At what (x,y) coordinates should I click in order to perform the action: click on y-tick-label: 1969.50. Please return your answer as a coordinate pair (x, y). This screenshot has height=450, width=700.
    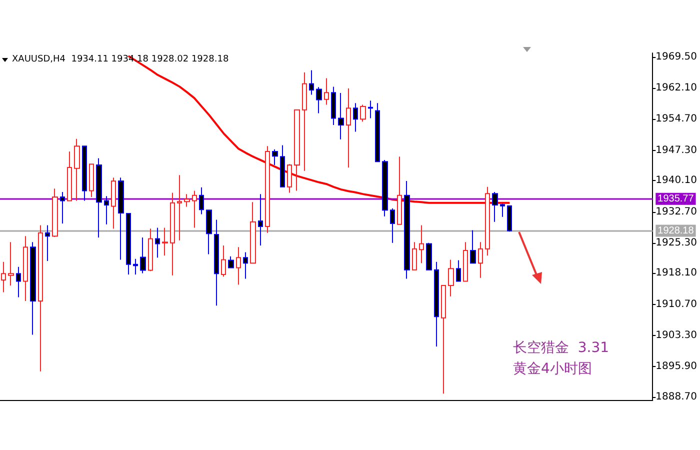
    Looking at the image, I should click on (677, 56).